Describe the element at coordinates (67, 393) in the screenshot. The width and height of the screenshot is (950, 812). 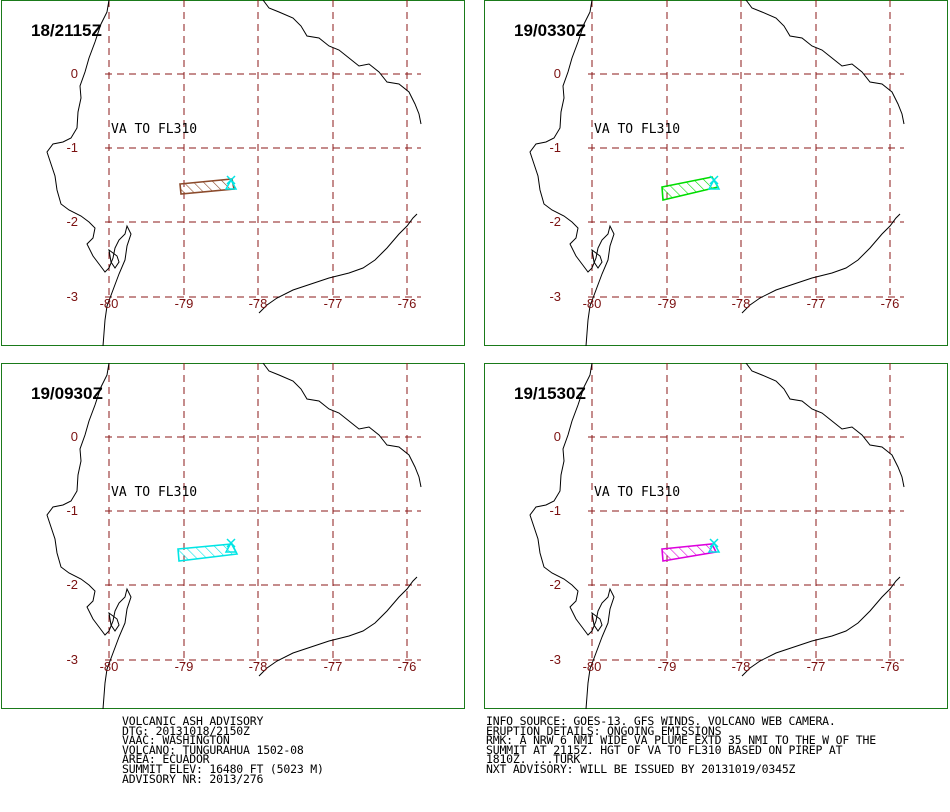
I see `forecast-time: 19/0930Z` at that location.